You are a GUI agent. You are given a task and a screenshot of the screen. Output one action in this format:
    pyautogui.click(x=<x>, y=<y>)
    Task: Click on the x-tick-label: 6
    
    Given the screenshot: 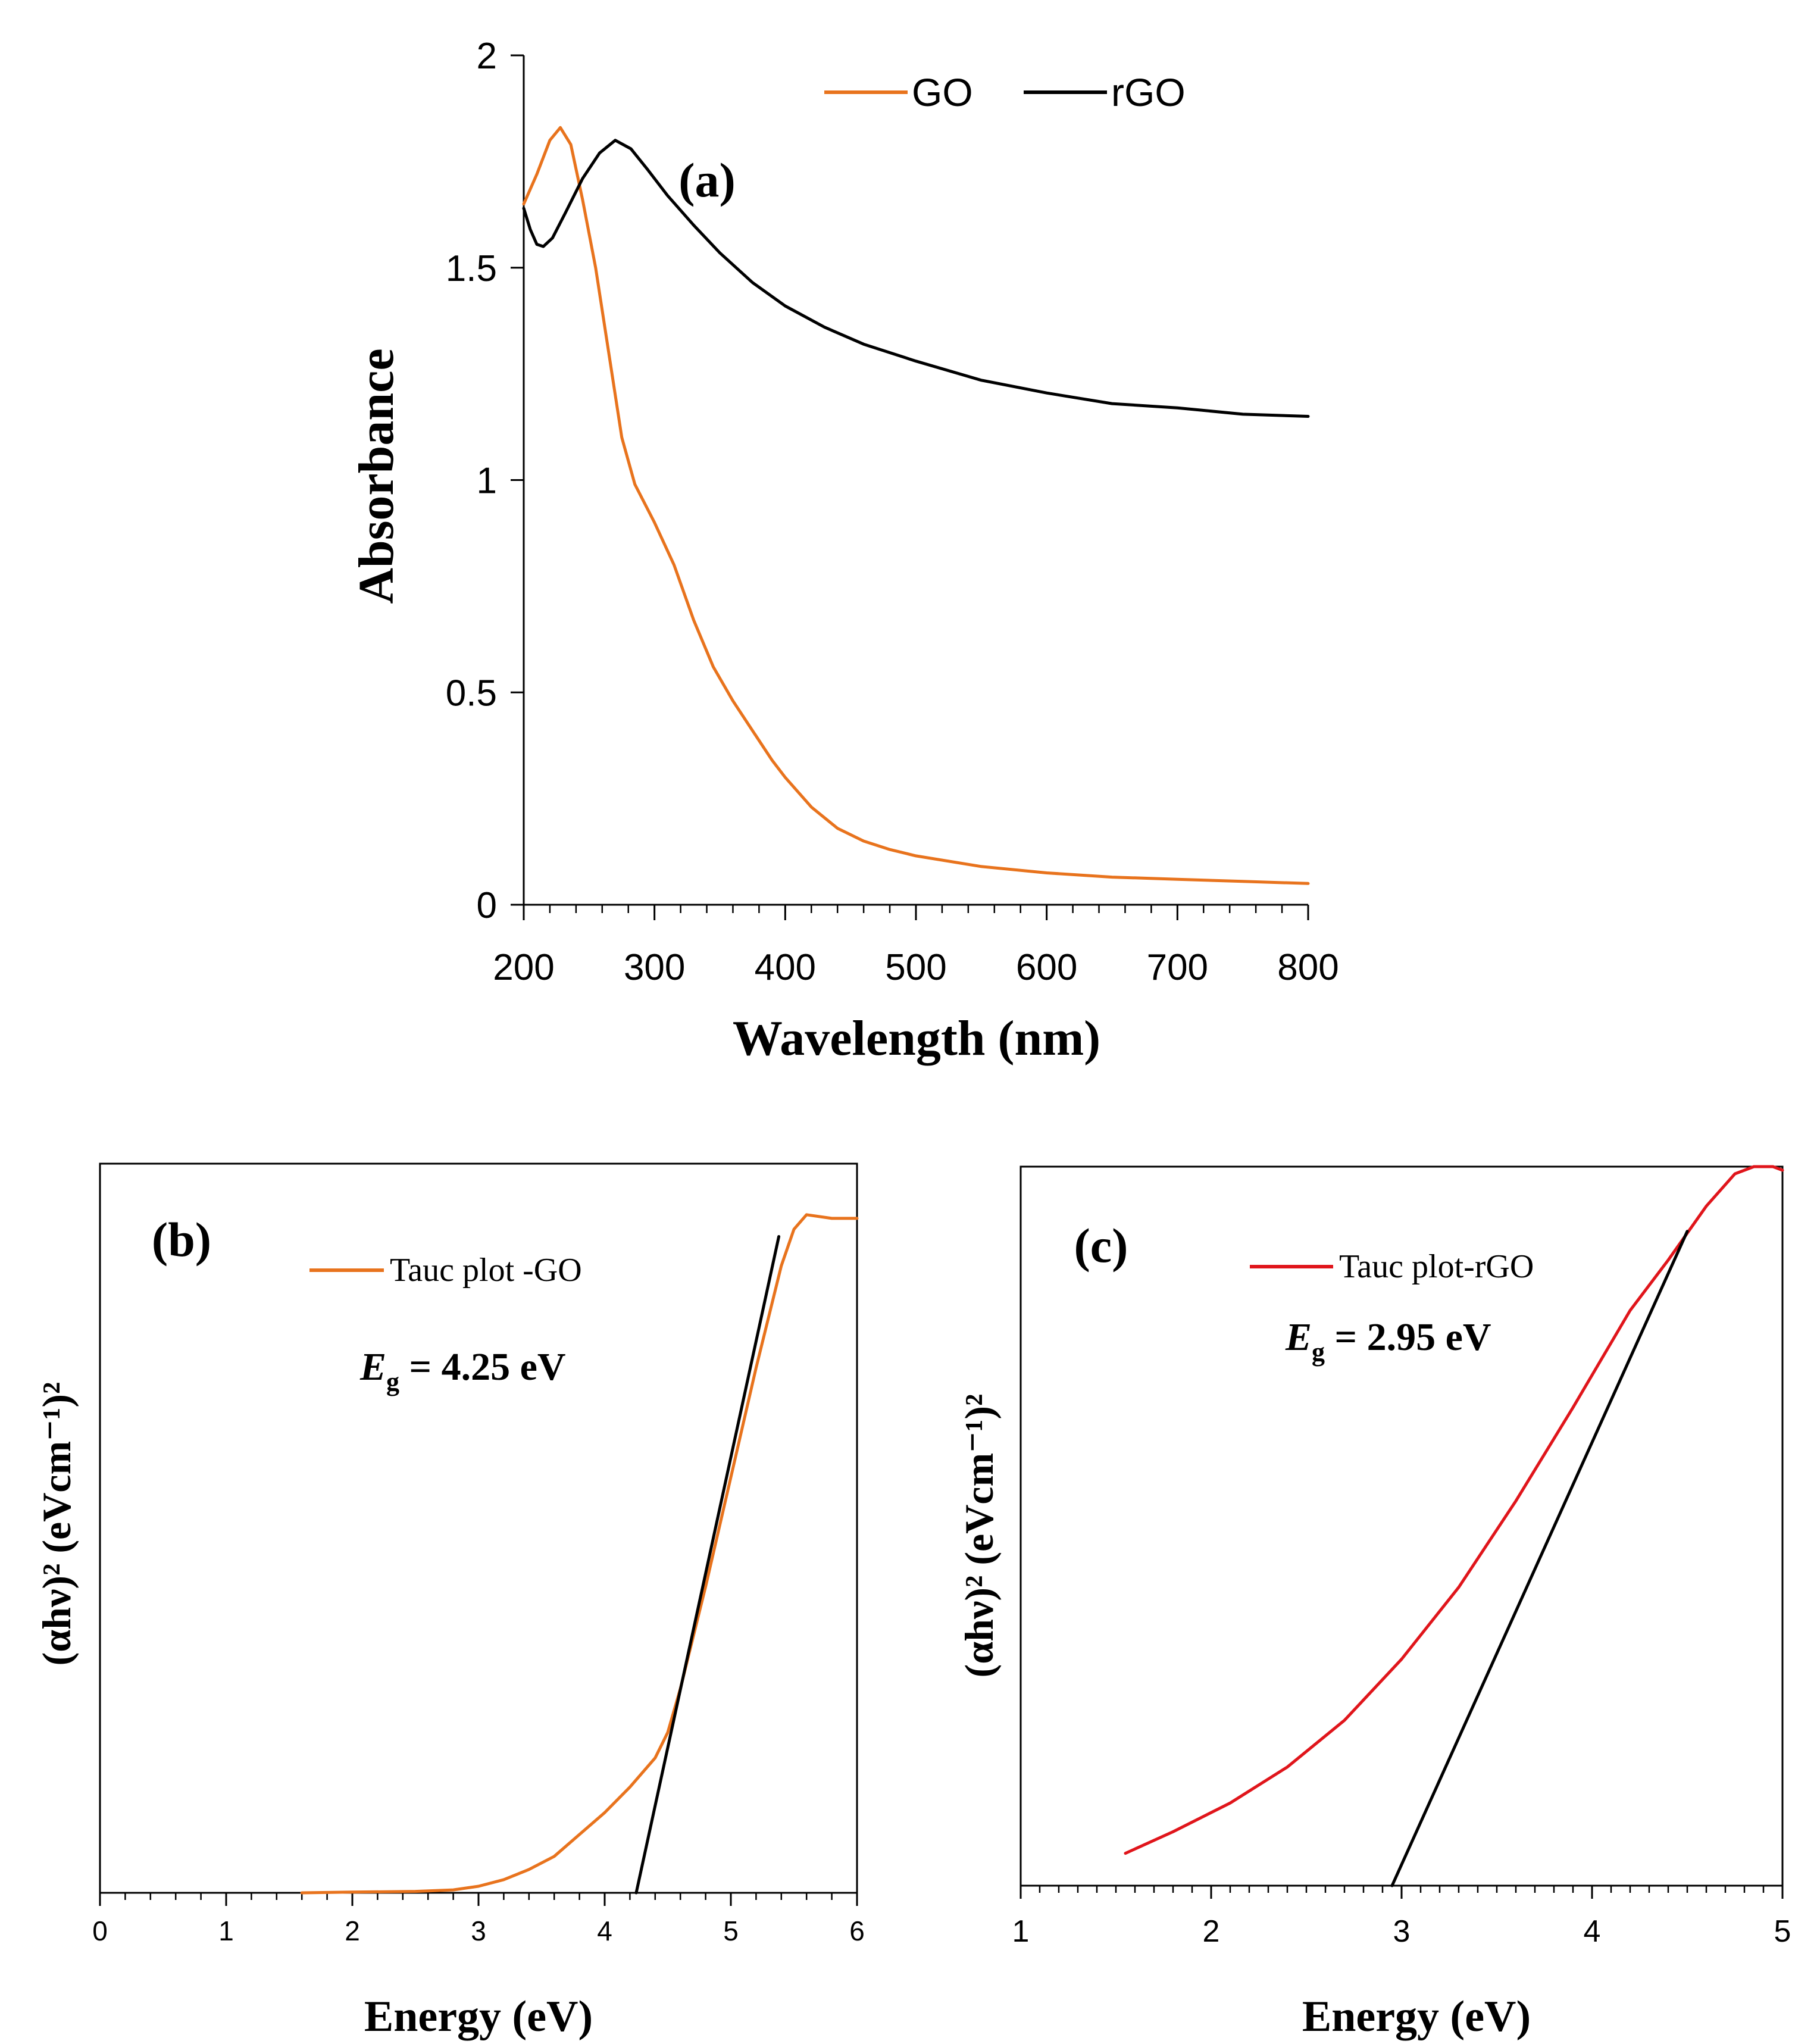 What is the action you would take?
    pyautogui.click(x=857, y=1931)
    